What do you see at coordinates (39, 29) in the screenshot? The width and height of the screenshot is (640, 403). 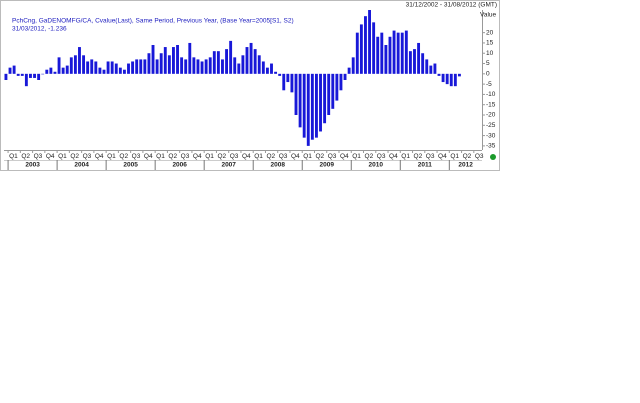 I see `legend-last-value: 31/03/2012, -1.236` at bounding box center [39, 29].